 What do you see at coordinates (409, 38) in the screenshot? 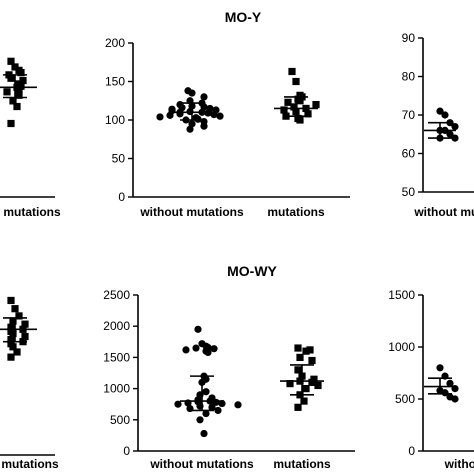
I see `y-tick-label: 90` at bounding box center [409, 38].